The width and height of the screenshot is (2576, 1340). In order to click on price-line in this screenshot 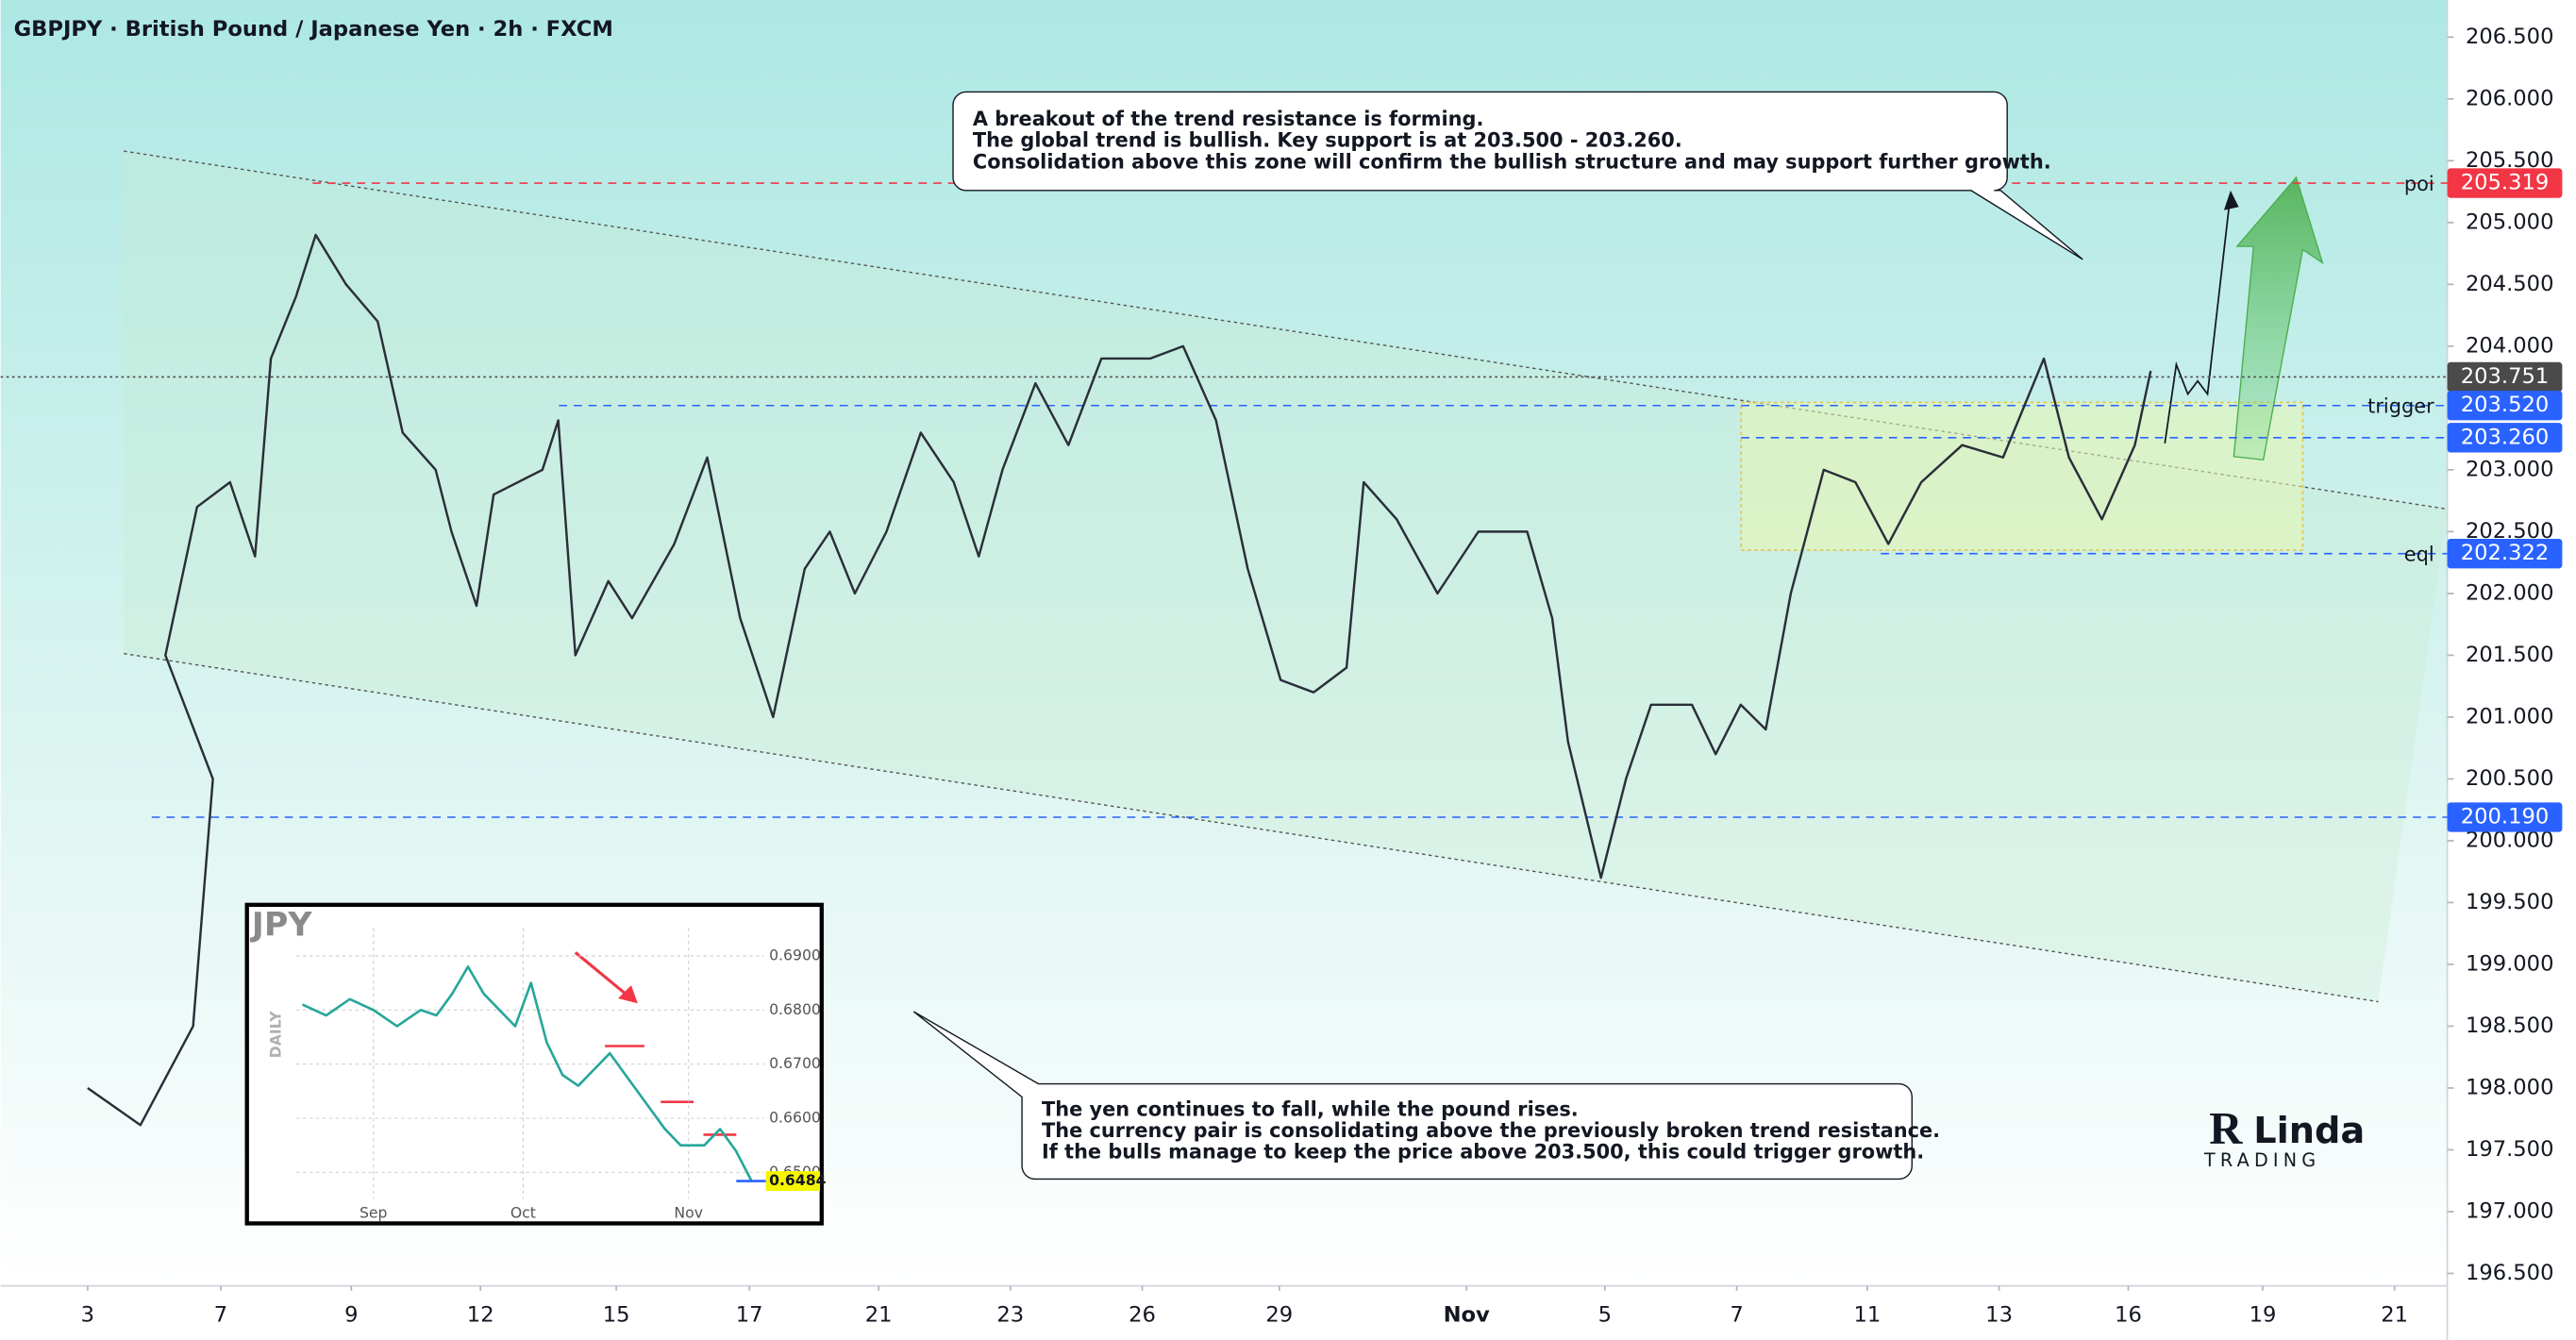, I will do `click(527, 1073)`.